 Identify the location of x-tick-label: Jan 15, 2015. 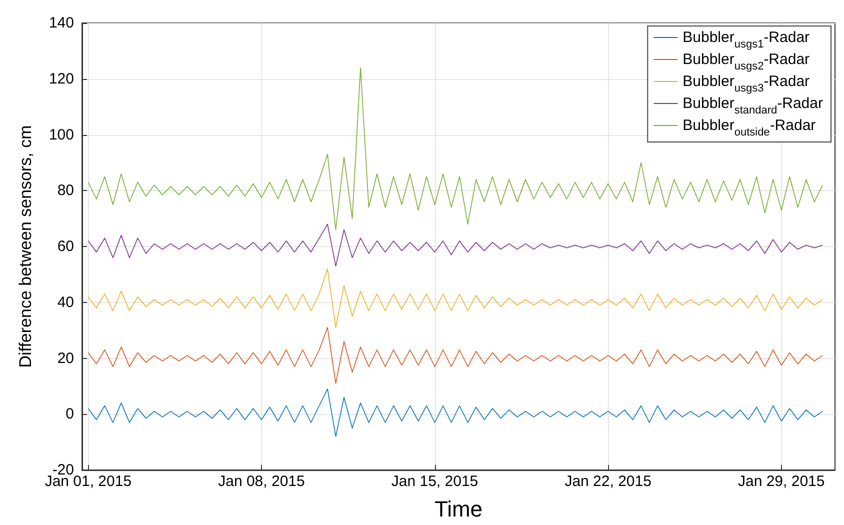
(434, 481).